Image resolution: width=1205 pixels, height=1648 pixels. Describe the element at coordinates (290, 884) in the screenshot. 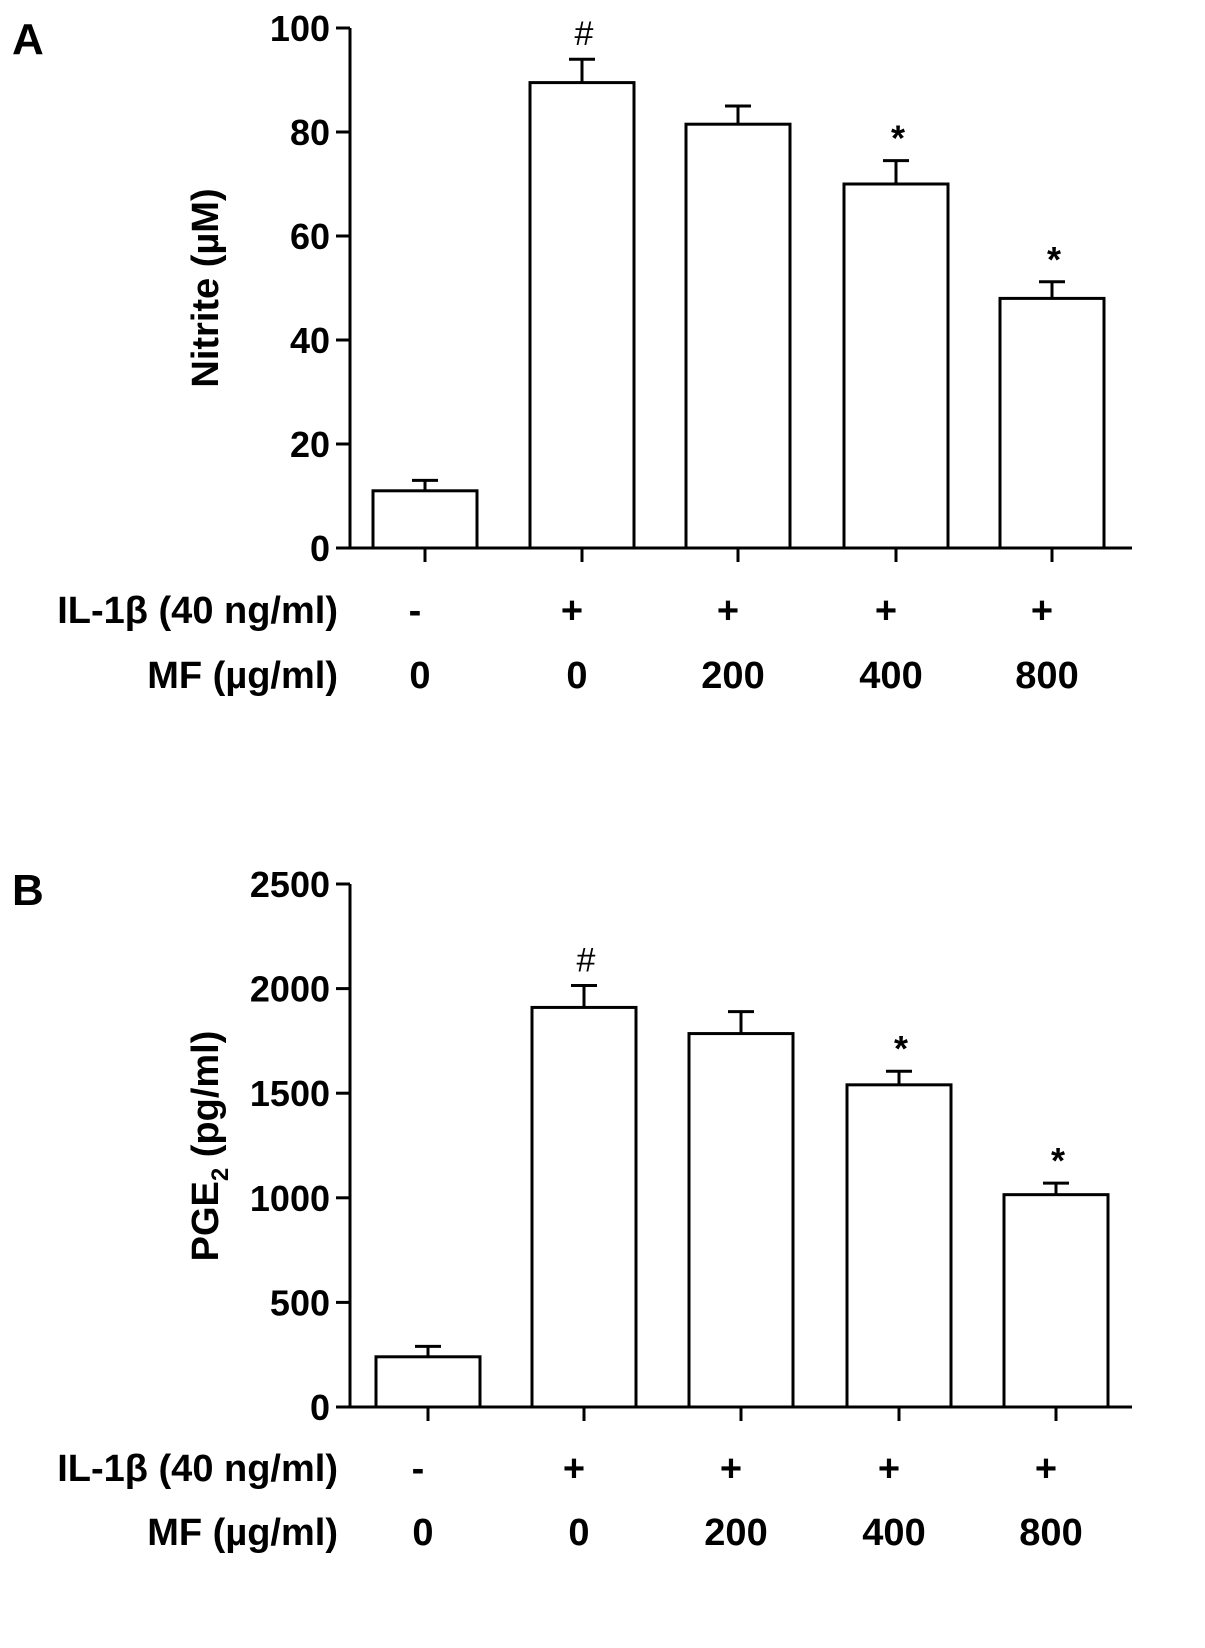

I see `y-tick-label: 2500` at that location.